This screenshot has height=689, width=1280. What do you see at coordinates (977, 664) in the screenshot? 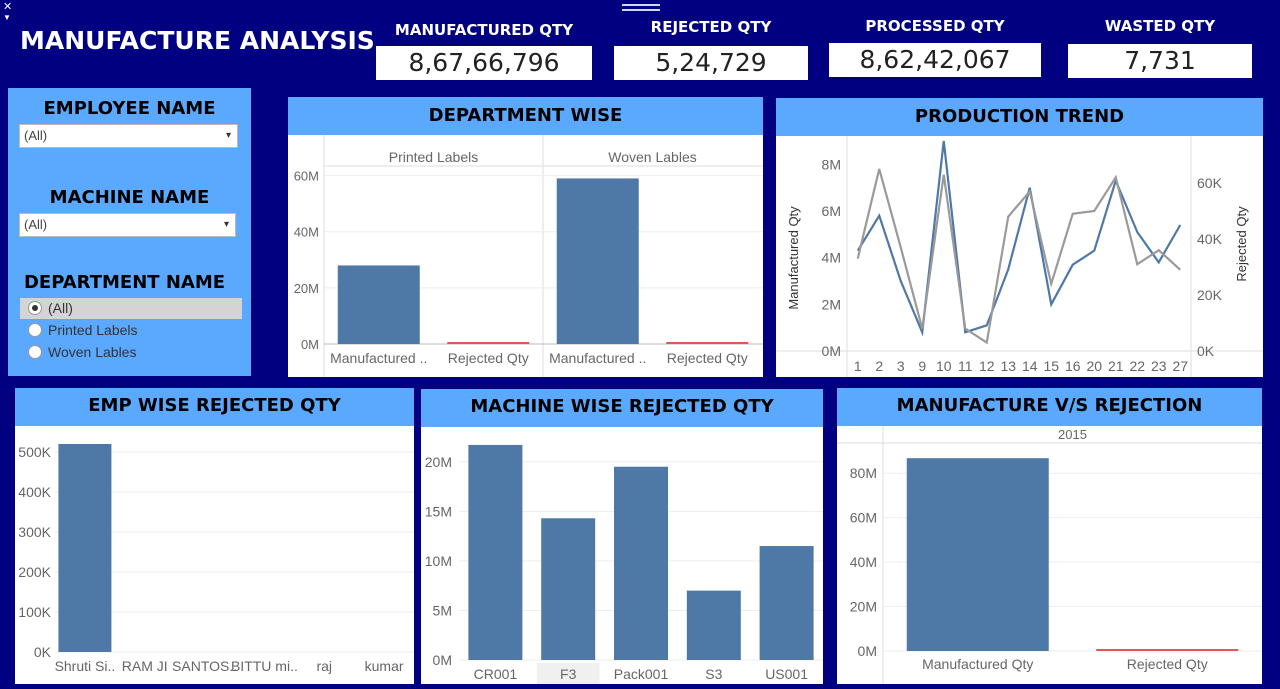
I see `x-tick-label: Manufactured Qty` at bounding box center [977, 664].